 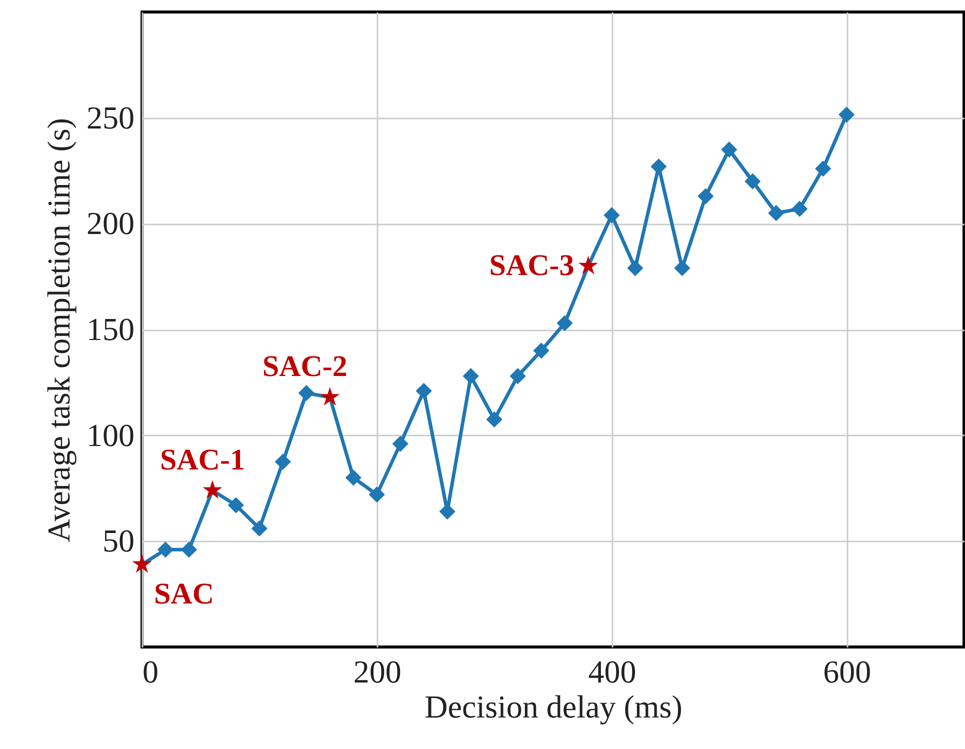 What do you see at coordinates (118, 540) in the screenshot?
I see `y-tick-label: 50` at bounding box center [118, 540].